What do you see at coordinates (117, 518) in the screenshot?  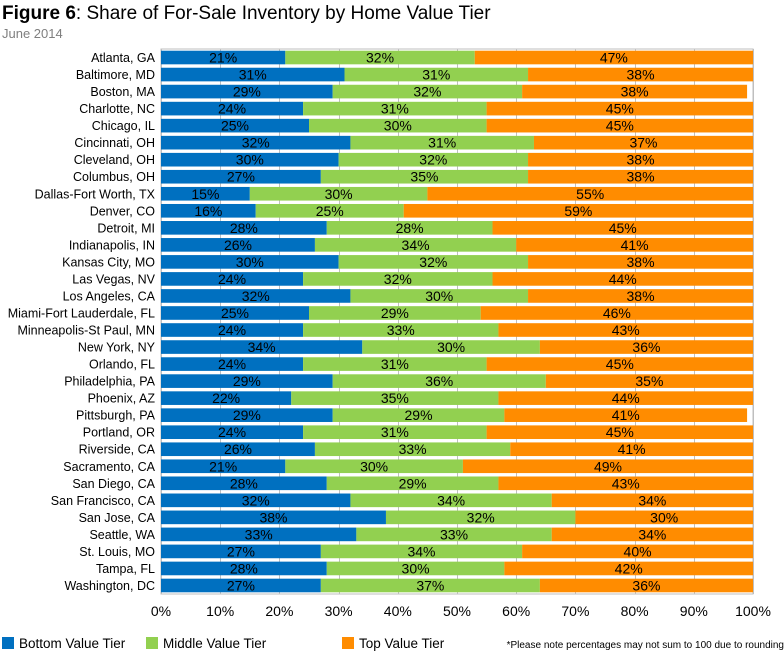 I see `category-label: San Jose, CA` at bounding box center [117, 518].